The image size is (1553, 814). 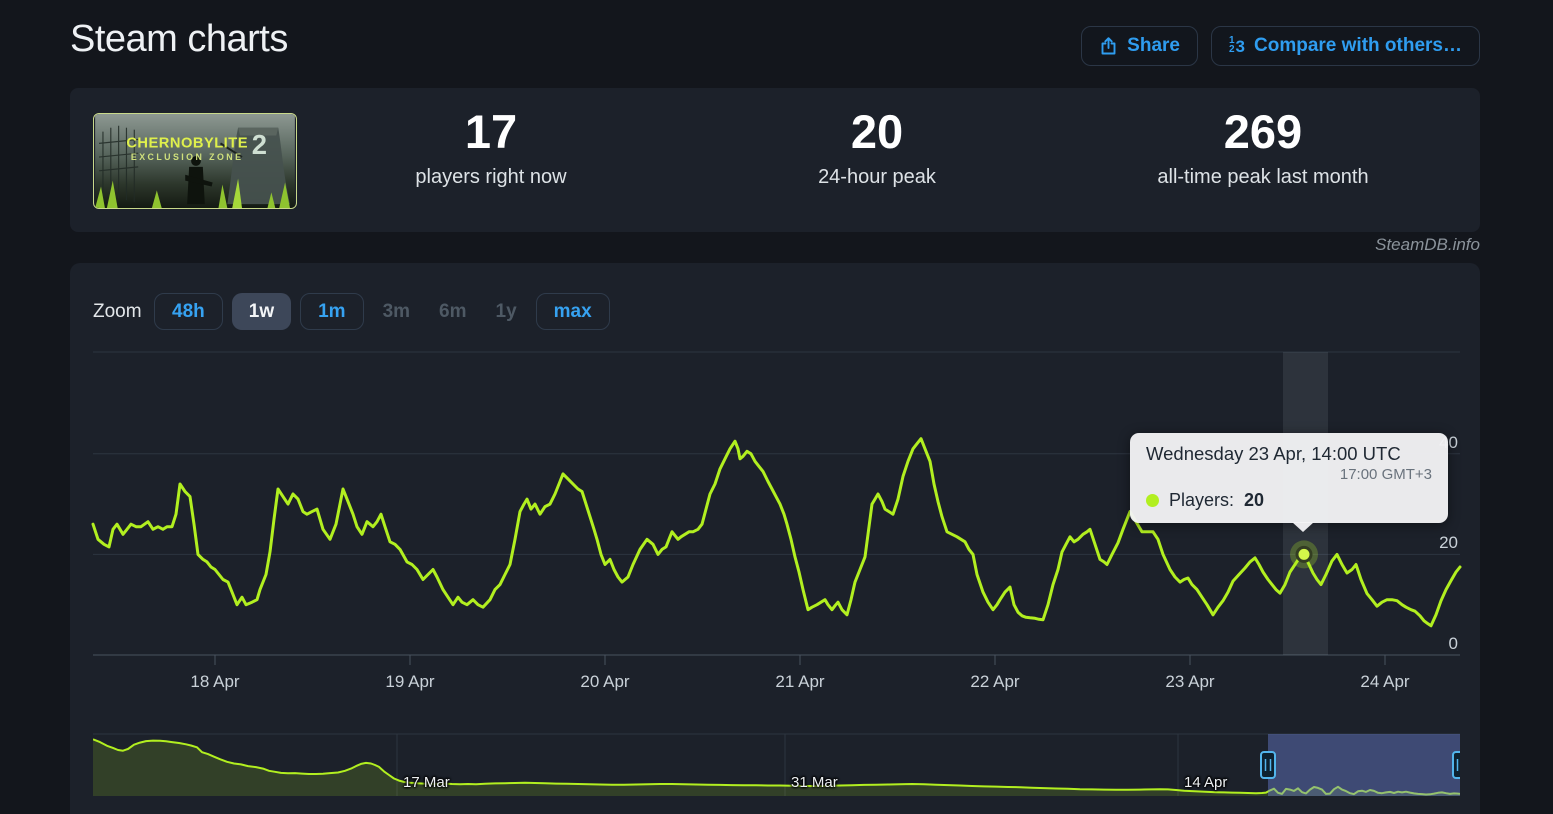 I want to click on share-button-label: Share, so click(x=1153, y=45).